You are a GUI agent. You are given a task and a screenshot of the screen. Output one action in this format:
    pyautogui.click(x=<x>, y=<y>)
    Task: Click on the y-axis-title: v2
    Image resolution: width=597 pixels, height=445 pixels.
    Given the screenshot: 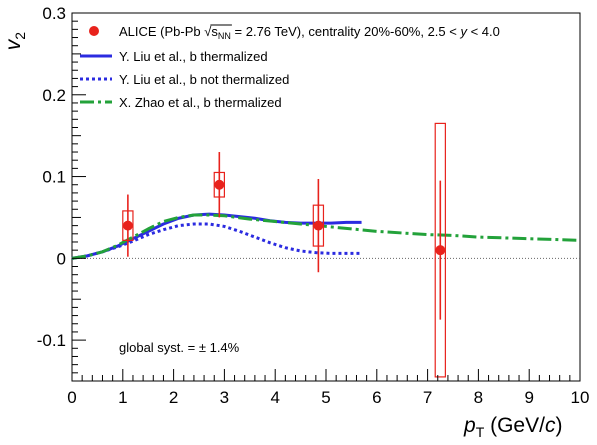 What is the action you would take?
    pyautogui.click(x=15, y=41)
    